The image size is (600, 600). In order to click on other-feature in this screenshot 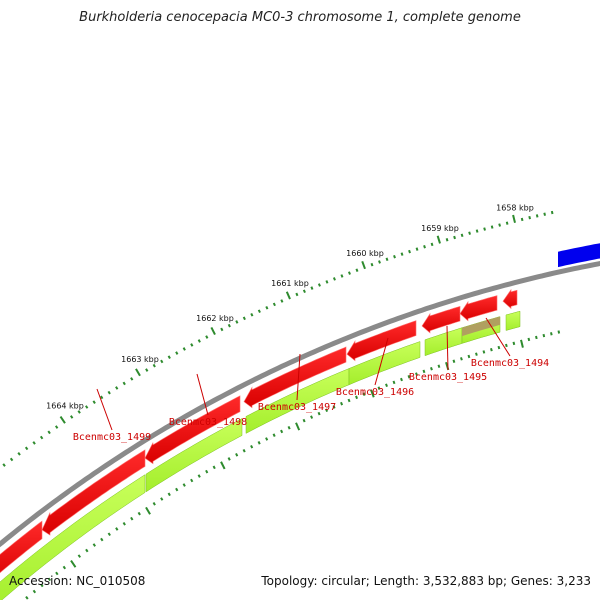, I will do `click(579, 255)`.